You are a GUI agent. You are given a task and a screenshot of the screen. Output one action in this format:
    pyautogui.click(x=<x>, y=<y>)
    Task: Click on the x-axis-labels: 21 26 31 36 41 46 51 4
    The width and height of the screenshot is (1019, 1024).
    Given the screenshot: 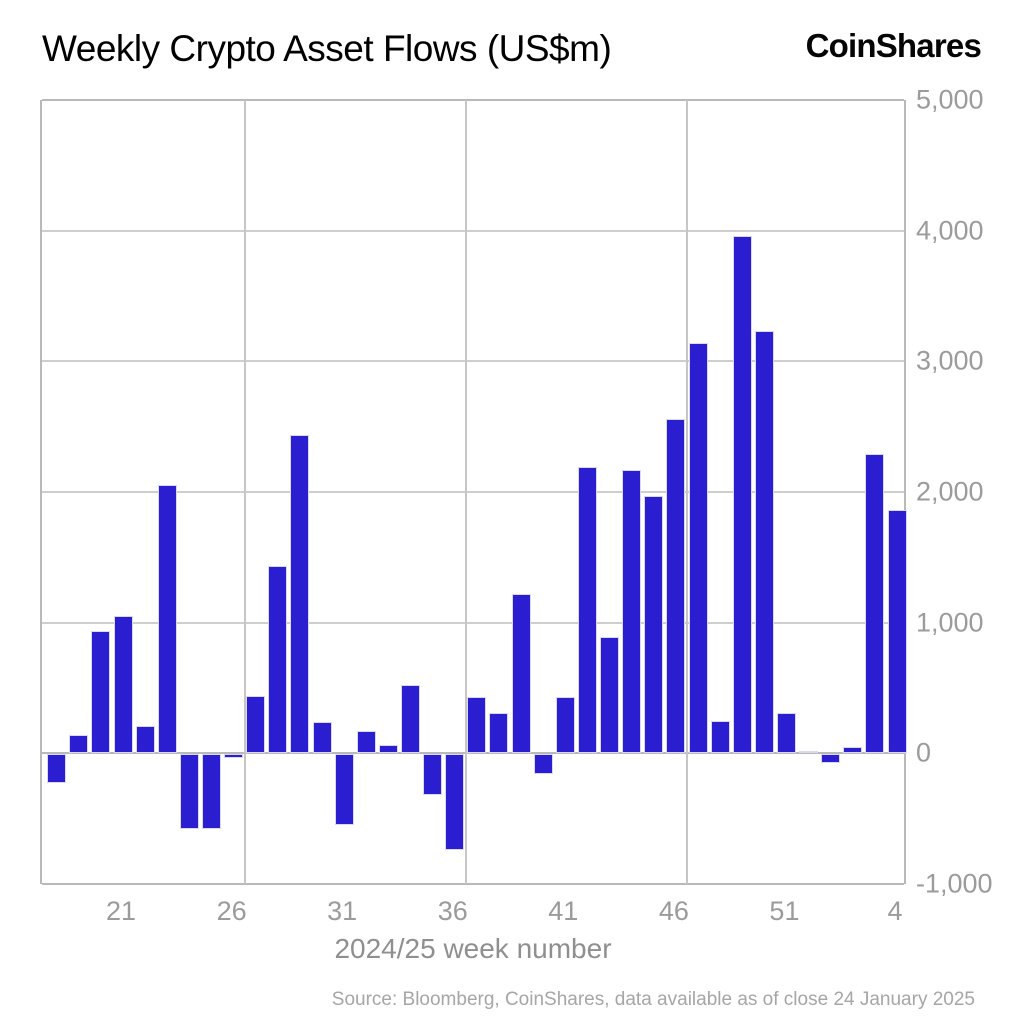 What is the action you would take?
    pyautogui.click(x=509, y=913)
    